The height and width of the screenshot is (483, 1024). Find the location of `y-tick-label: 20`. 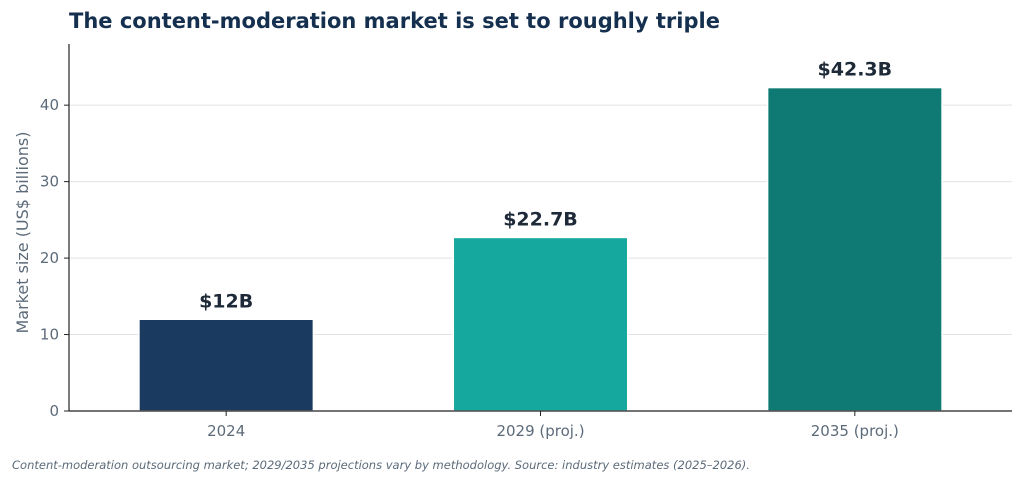

y-tick-label: 20 is located at coordinates (49, 258).